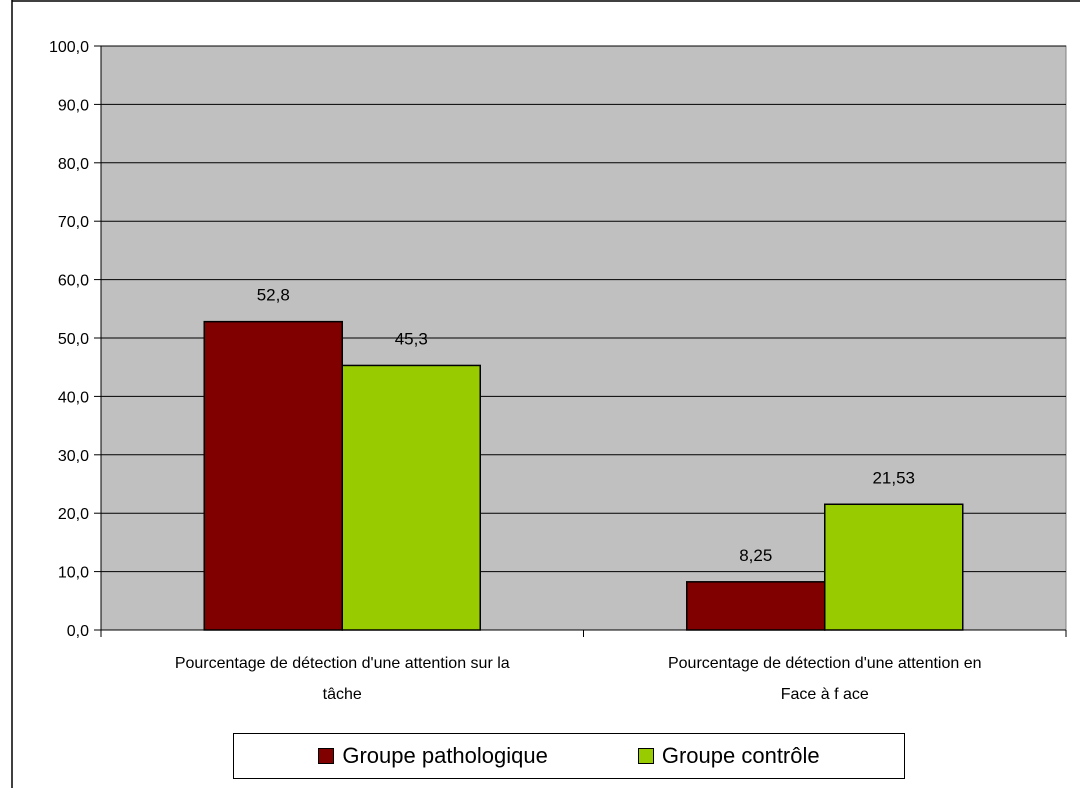 This screenshot has height=788, width=1080. I want to click on data-label-1-1: 21,53, so click(893, 477).